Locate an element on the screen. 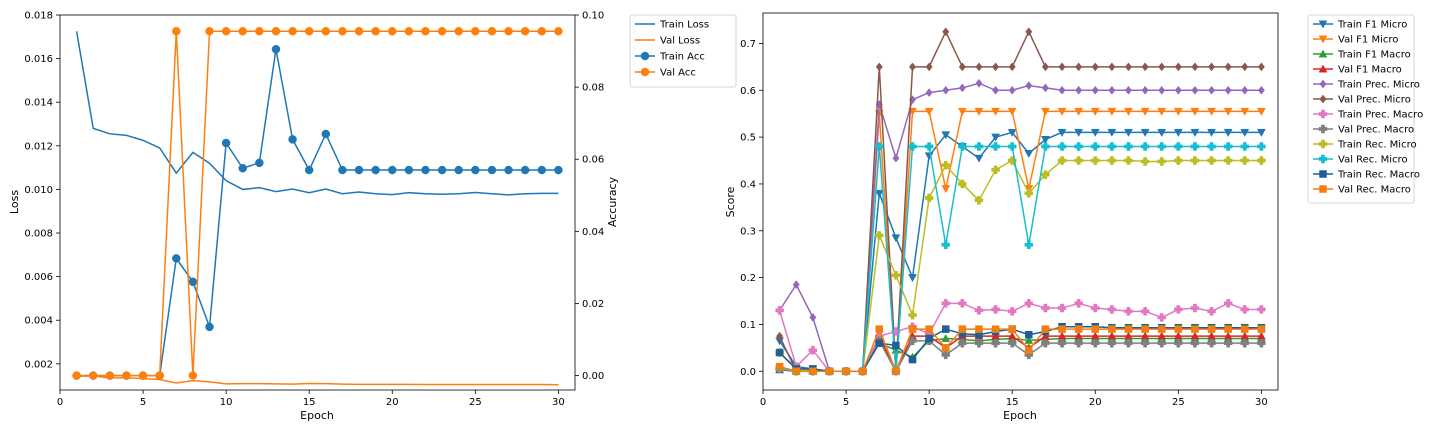 The width and height of the screenshot is (1440, 436). legend-marker-val-rec-macro is located at coordinates (1323, 189).